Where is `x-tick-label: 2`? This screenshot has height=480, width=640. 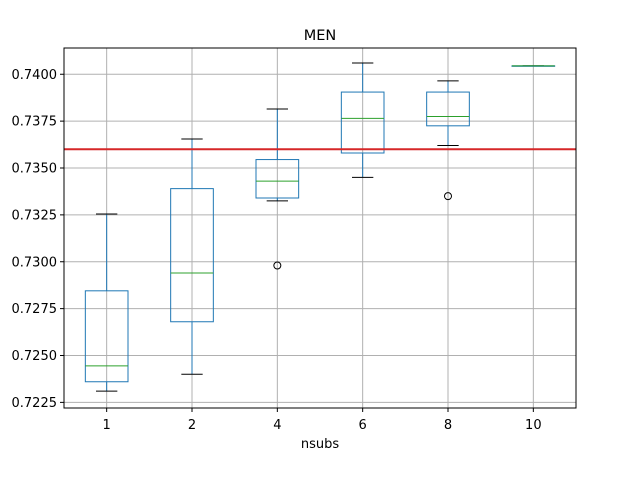 x-tick-label: 2 is located at coordinates (192, 425).